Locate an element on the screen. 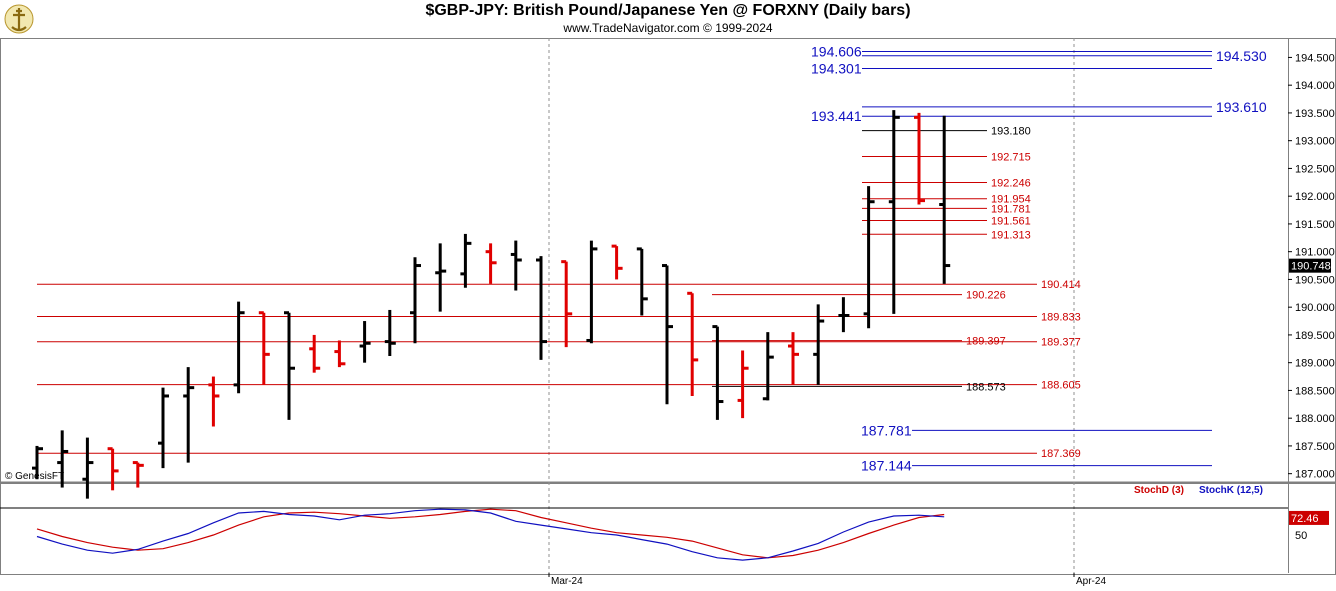 This screenshot has height=591, width=1336. level-label: 188.605 is located at coordinates (1061, 386).